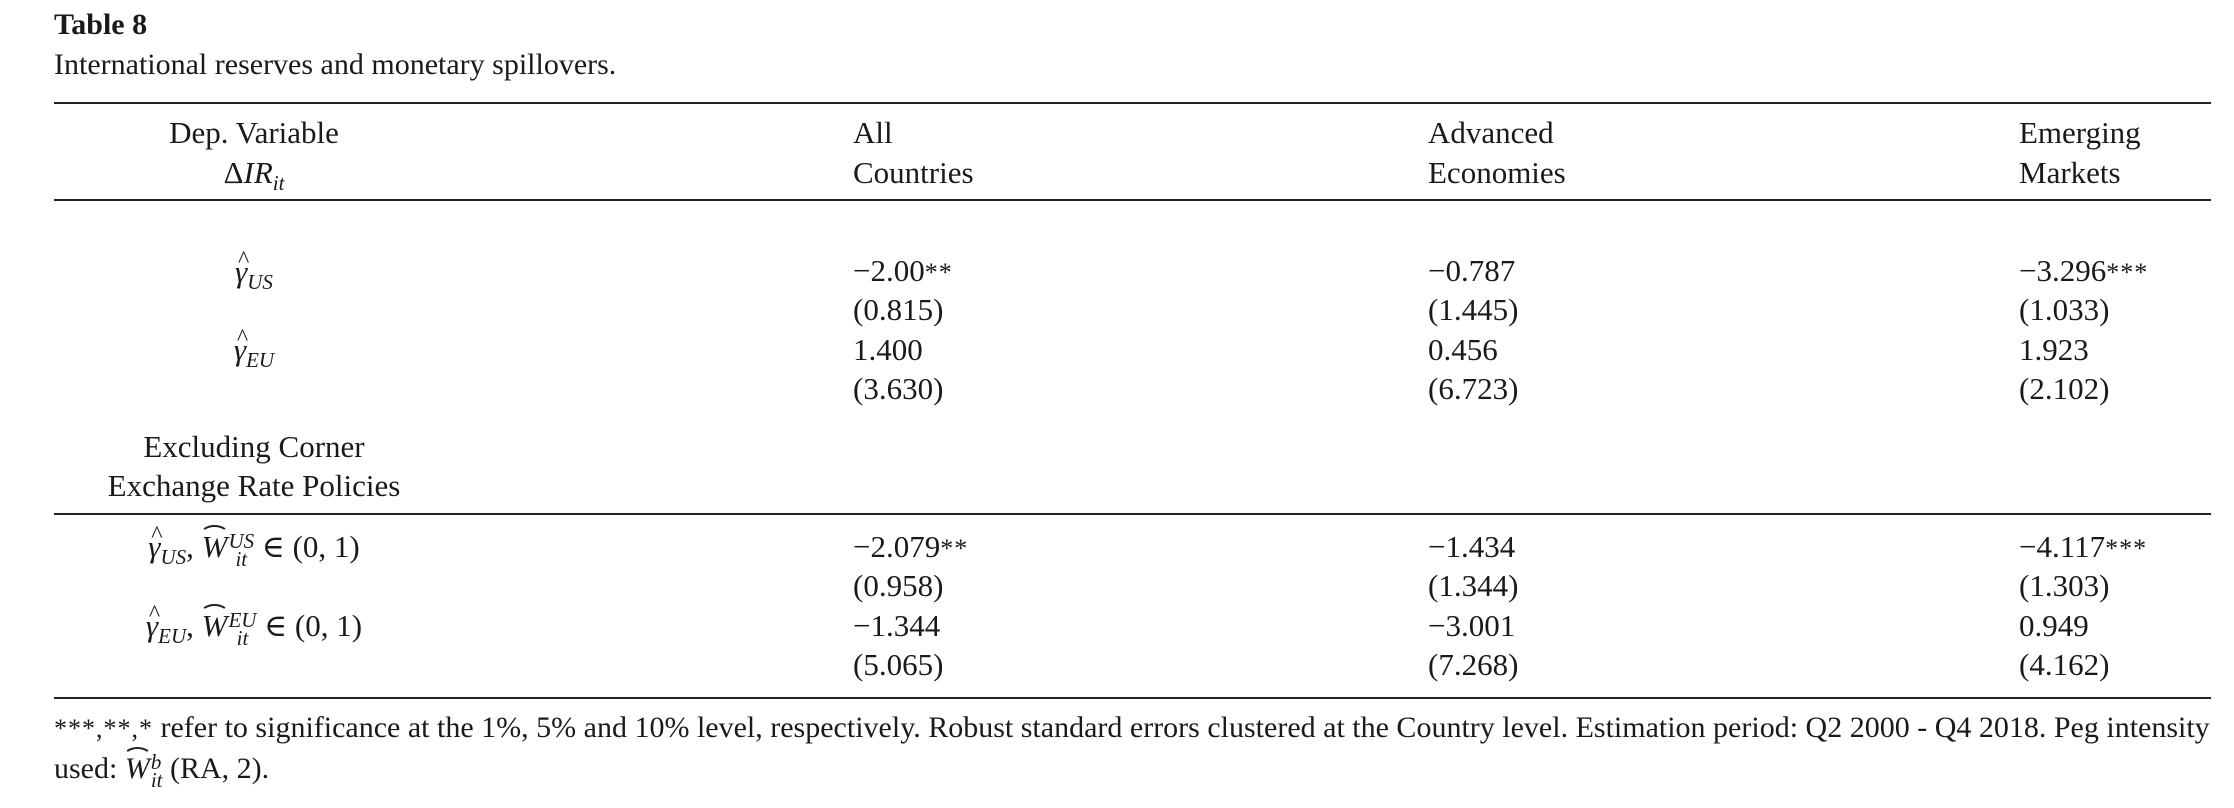 The width and height of the screenshot is (2234, 808). Describe the element at coordinates (2070, 172) in the screenshot. I see `col-header-emerging-line2: Markets` at that location.